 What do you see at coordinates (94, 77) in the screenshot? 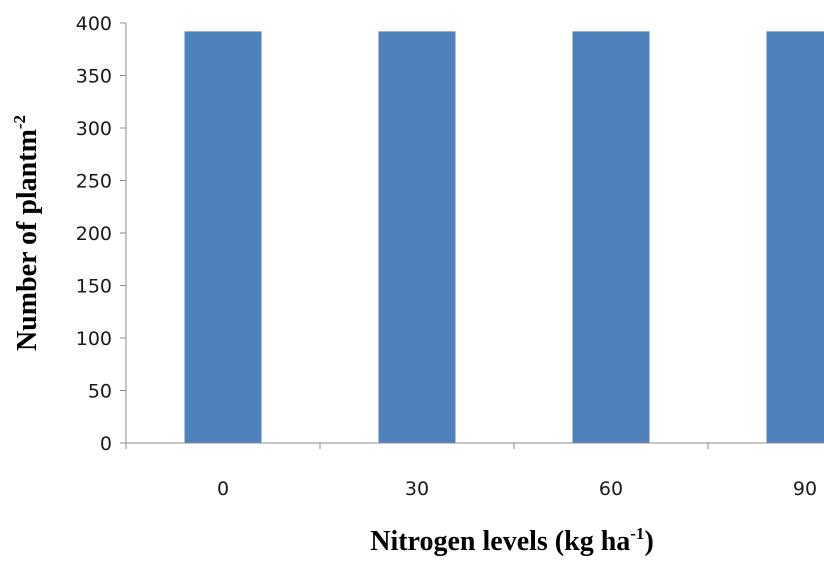
I see `y-tick-label: 350` at bounding box center [94, 77].